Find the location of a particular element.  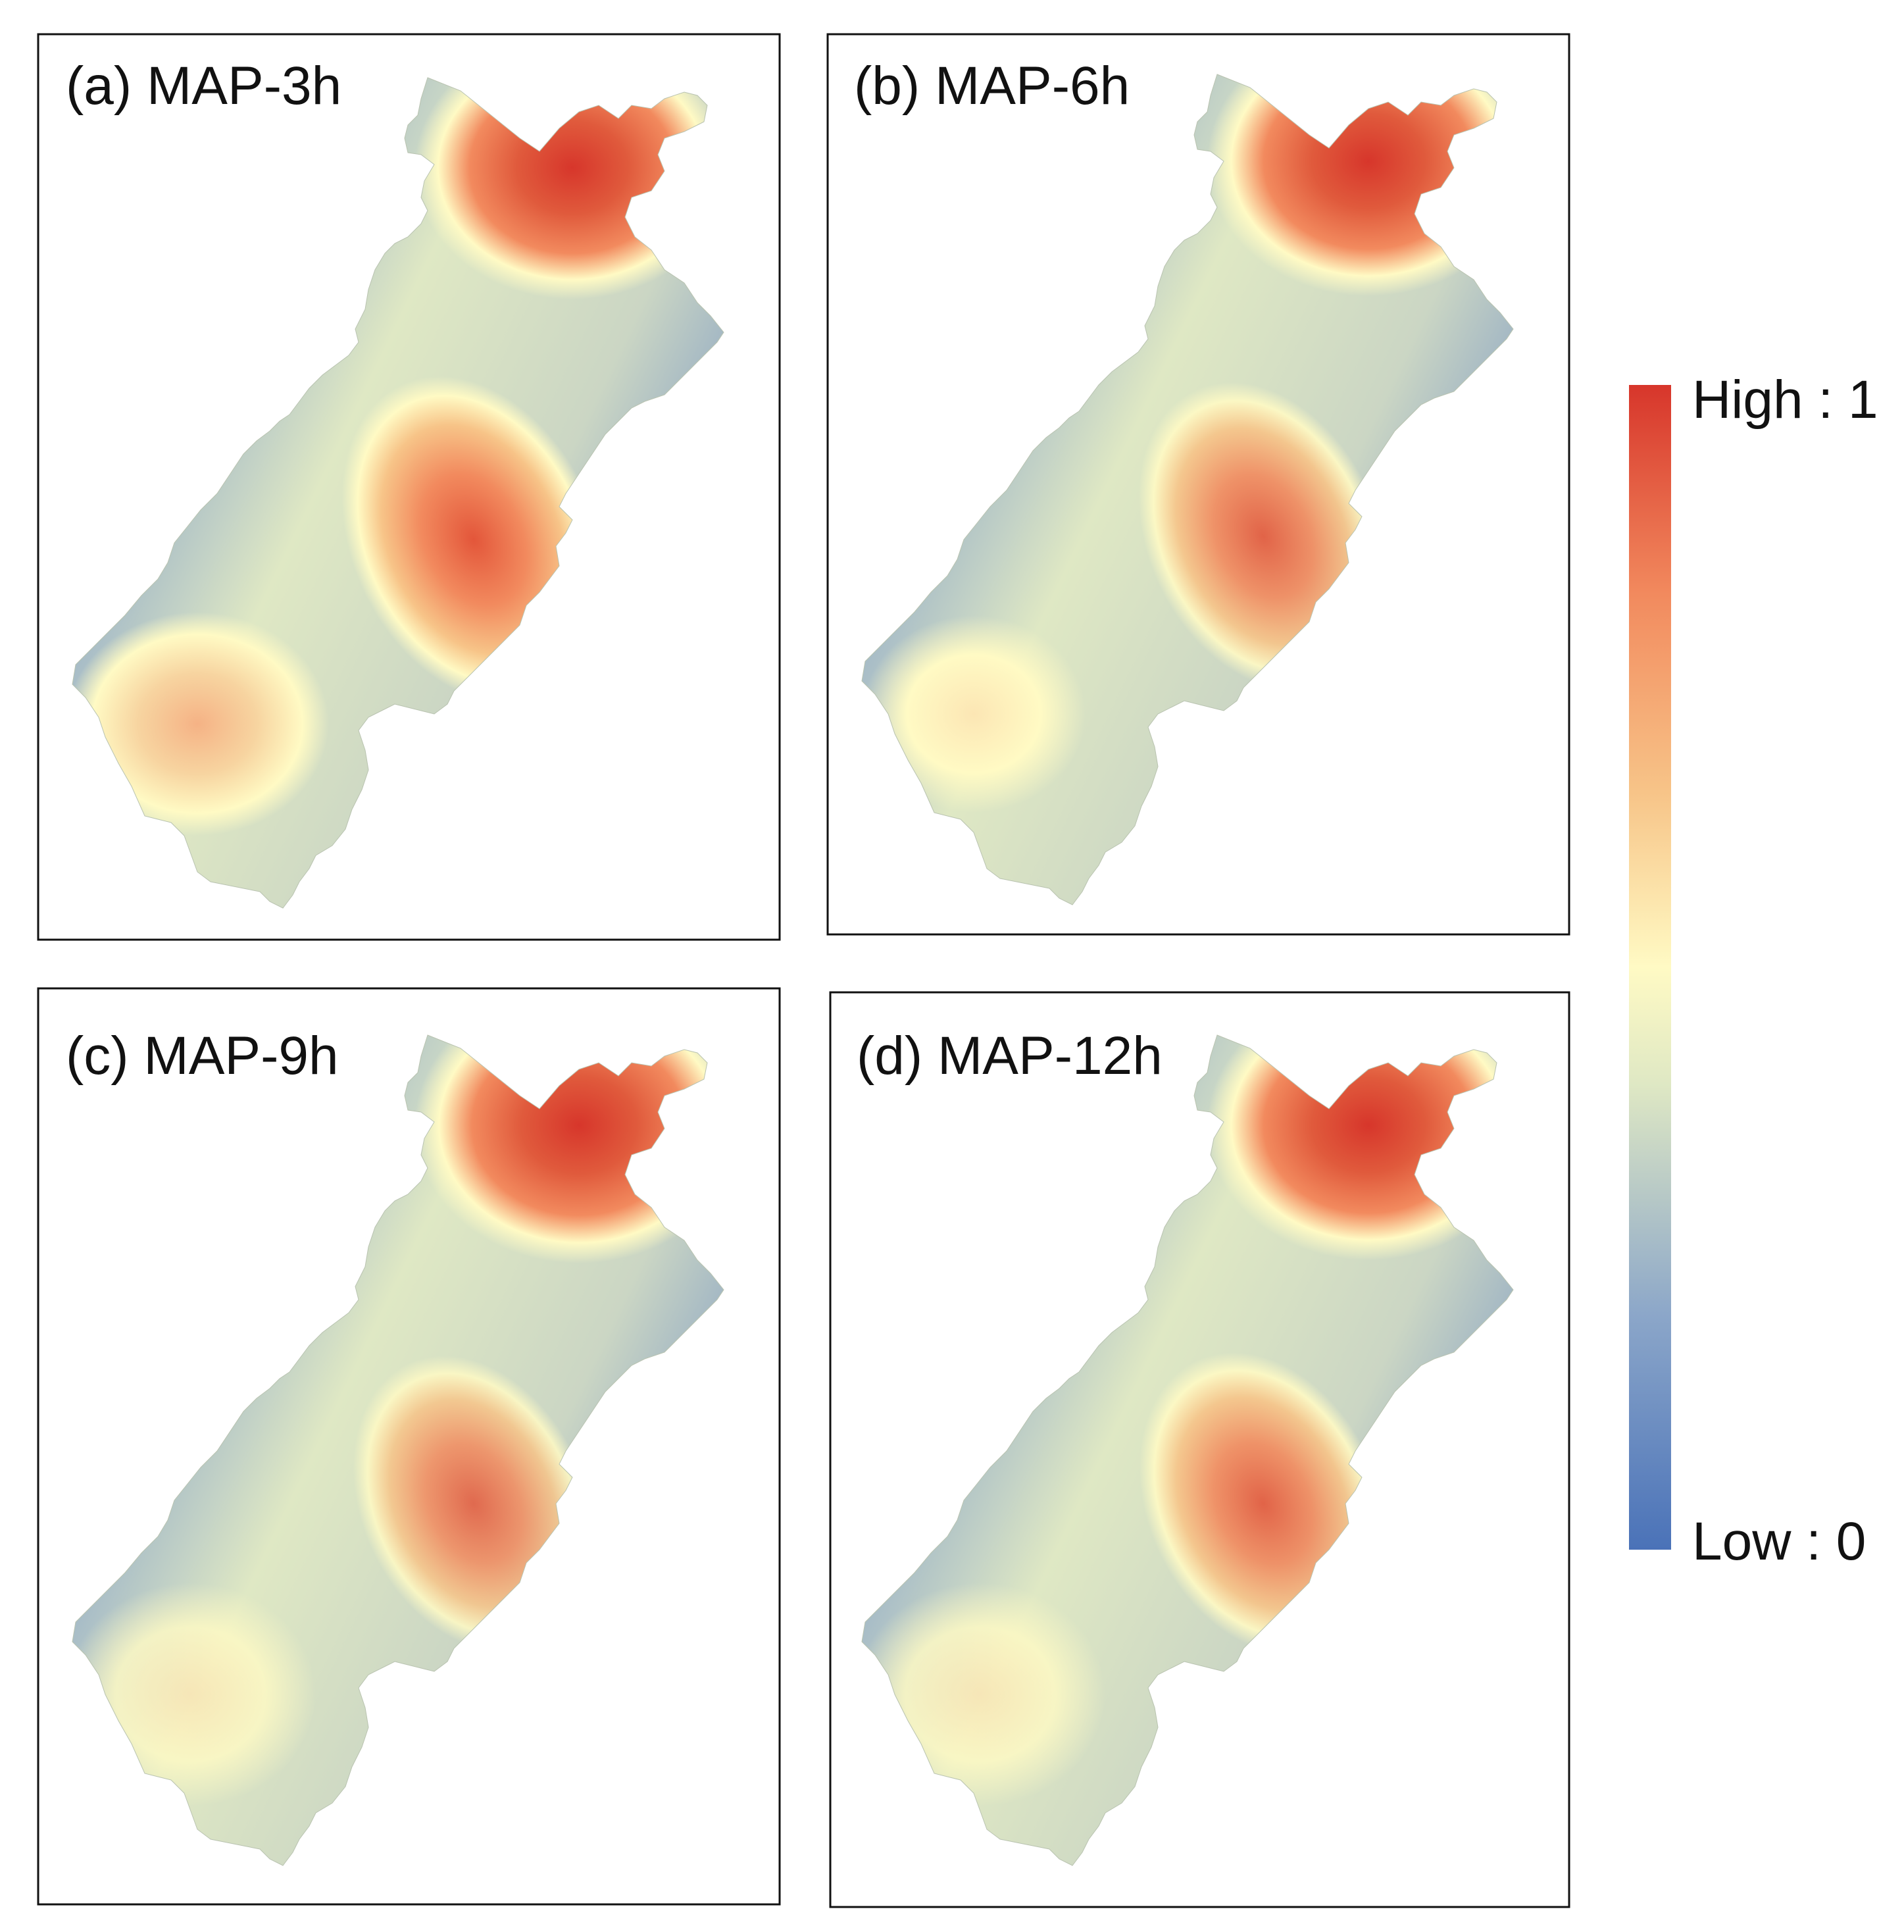

panel-d-title: (d) MAP-12h is located at coordinates (1010, 1056).